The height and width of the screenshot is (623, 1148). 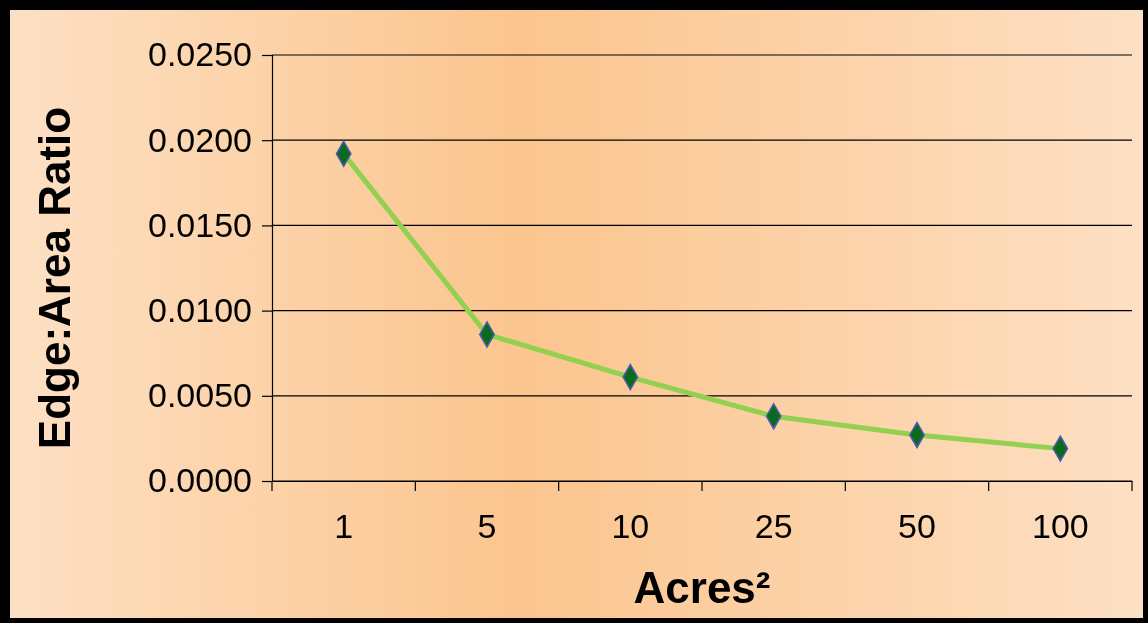 What do you see at coordinates (702, 587) in the screenshot?
I see `x-axis-title: Acres²` at bounding box center [702, 587].